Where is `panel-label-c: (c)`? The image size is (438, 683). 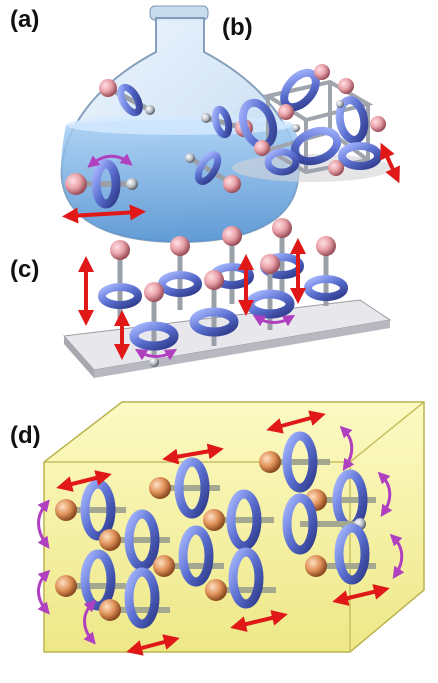 panel-label-c: (c) is located at coordinates (25, 269).